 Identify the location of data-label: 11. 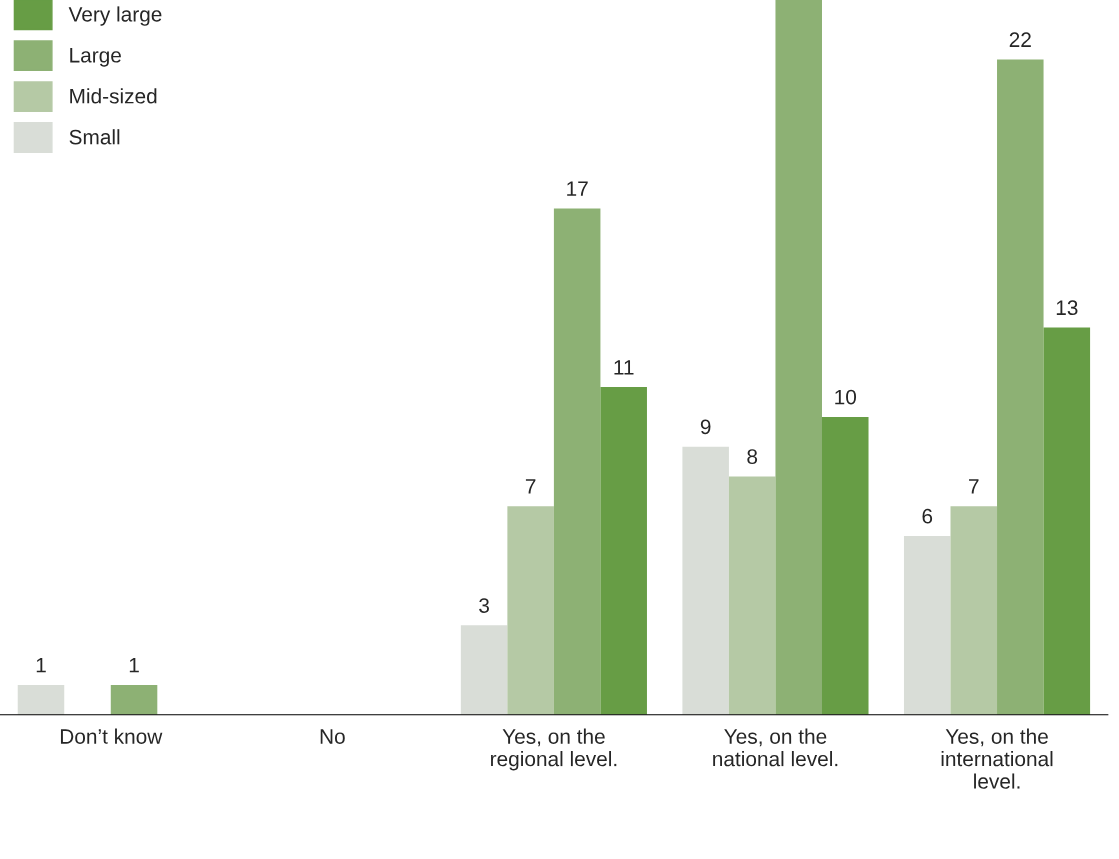
(624, 367).